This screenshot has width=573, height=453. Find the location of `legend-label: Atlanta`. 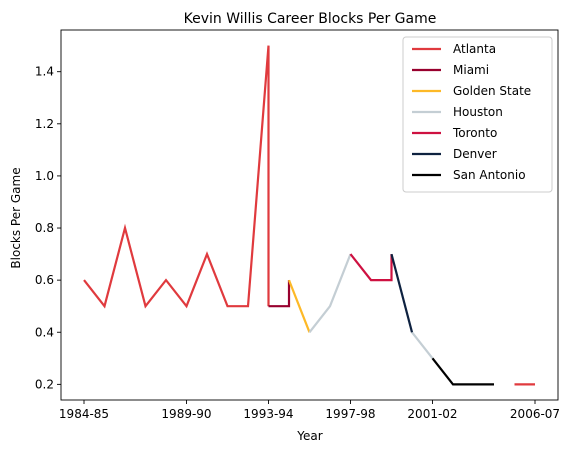

legend-label: Atlanta is located at coordinates (474, 49).